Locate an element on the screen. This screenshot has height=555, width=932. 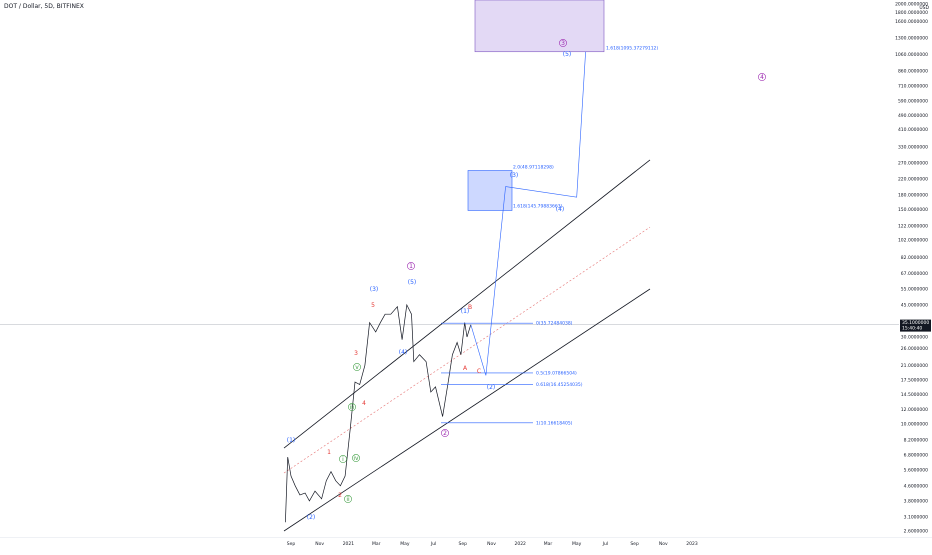
wave-label-A: A is located at coordinates (465, 368).